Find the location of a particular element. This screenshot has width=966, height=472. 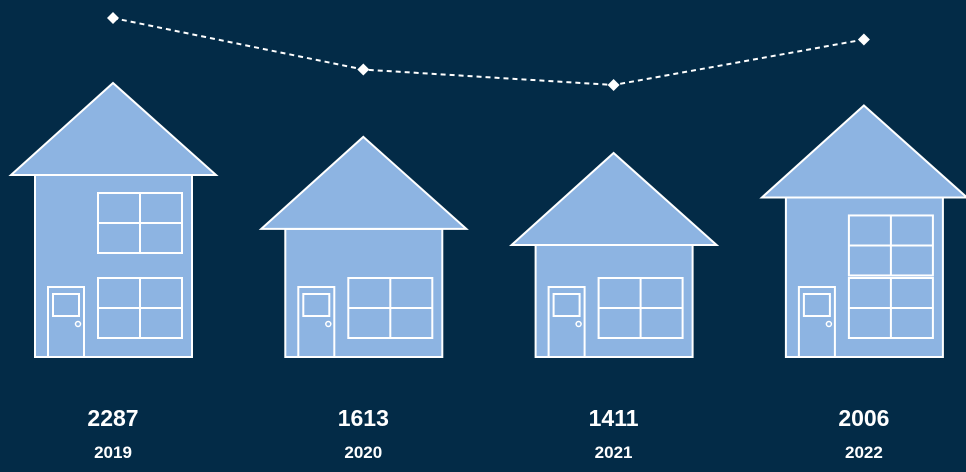

category-label: 2019 is located at coordinates (113, 452).